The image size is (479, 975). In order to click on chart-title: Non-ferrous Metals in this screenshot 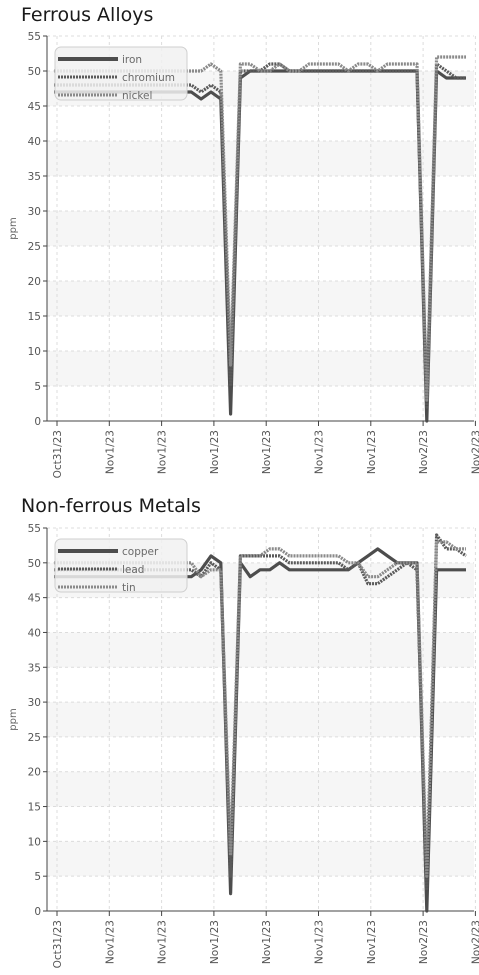, I will do `click(111, 506)`.